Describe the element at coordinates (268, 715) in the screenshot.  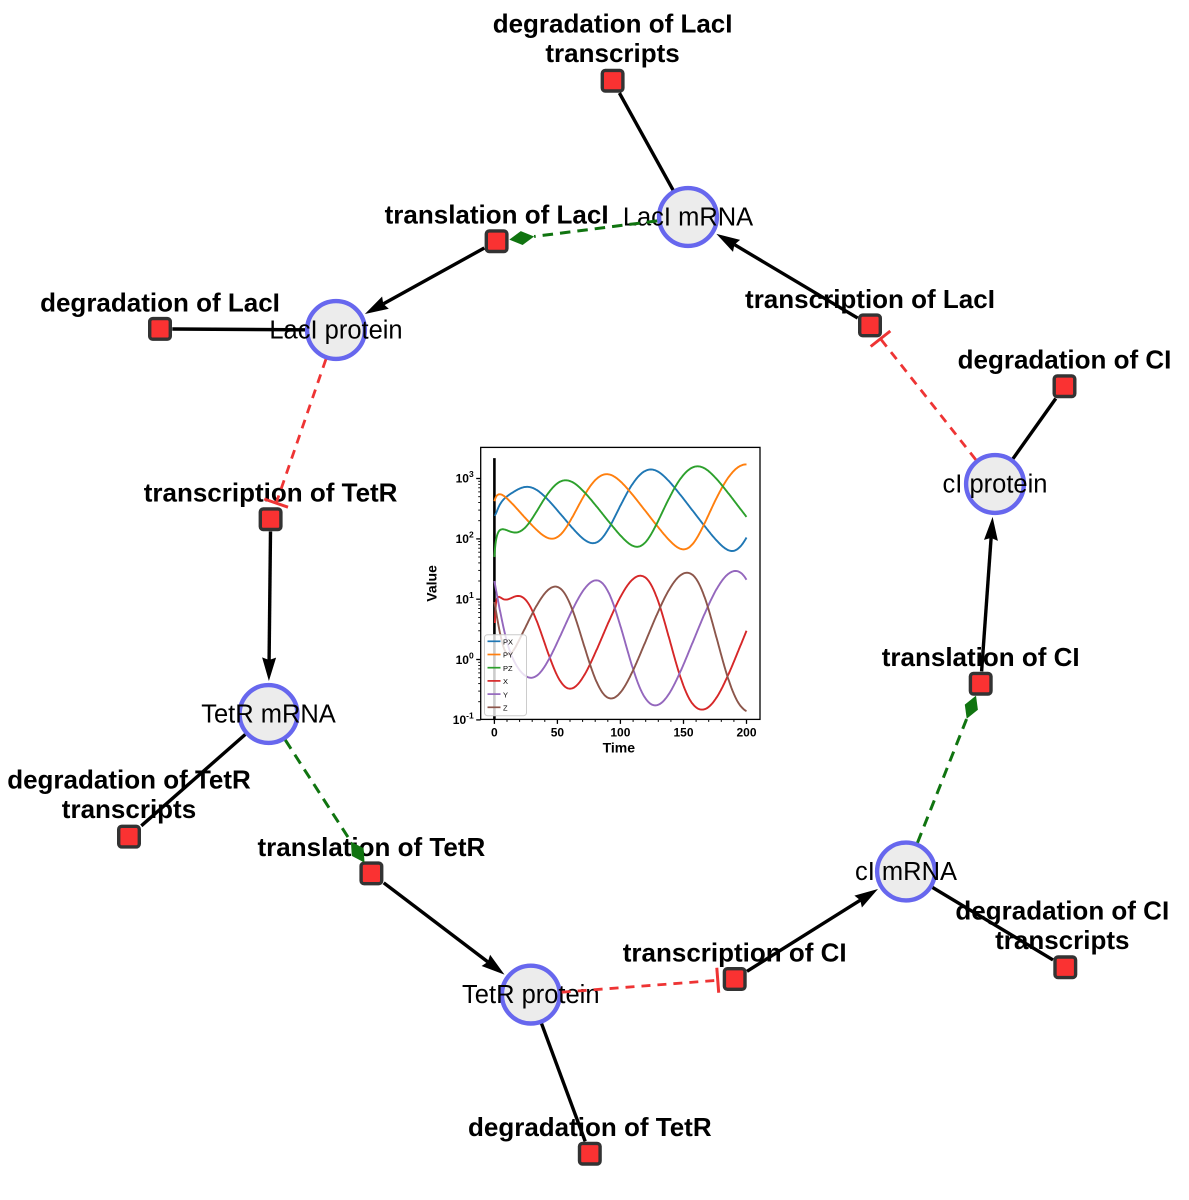
I see `svg-text: TetR mRNA` at that location.